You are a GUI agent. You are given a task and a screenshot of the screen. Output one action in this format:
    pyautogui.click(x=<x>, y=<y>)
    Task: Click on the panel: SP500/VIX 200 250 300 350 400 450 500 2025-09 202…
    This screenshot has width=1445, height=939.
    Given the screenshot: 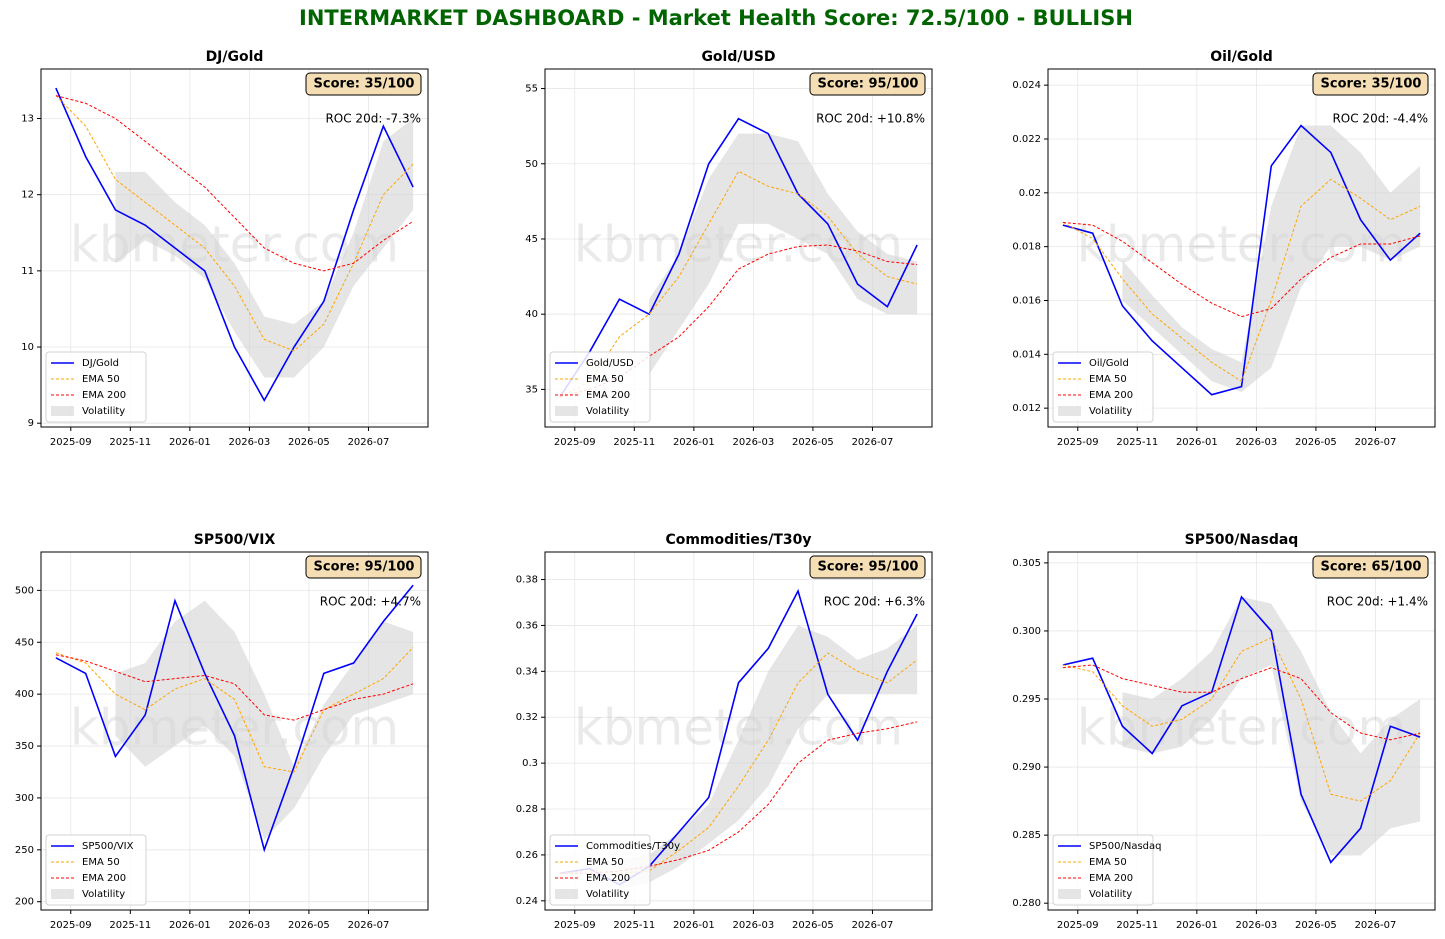 What is the action you would take?
    pyautogui.click(x=222, y=731)
    